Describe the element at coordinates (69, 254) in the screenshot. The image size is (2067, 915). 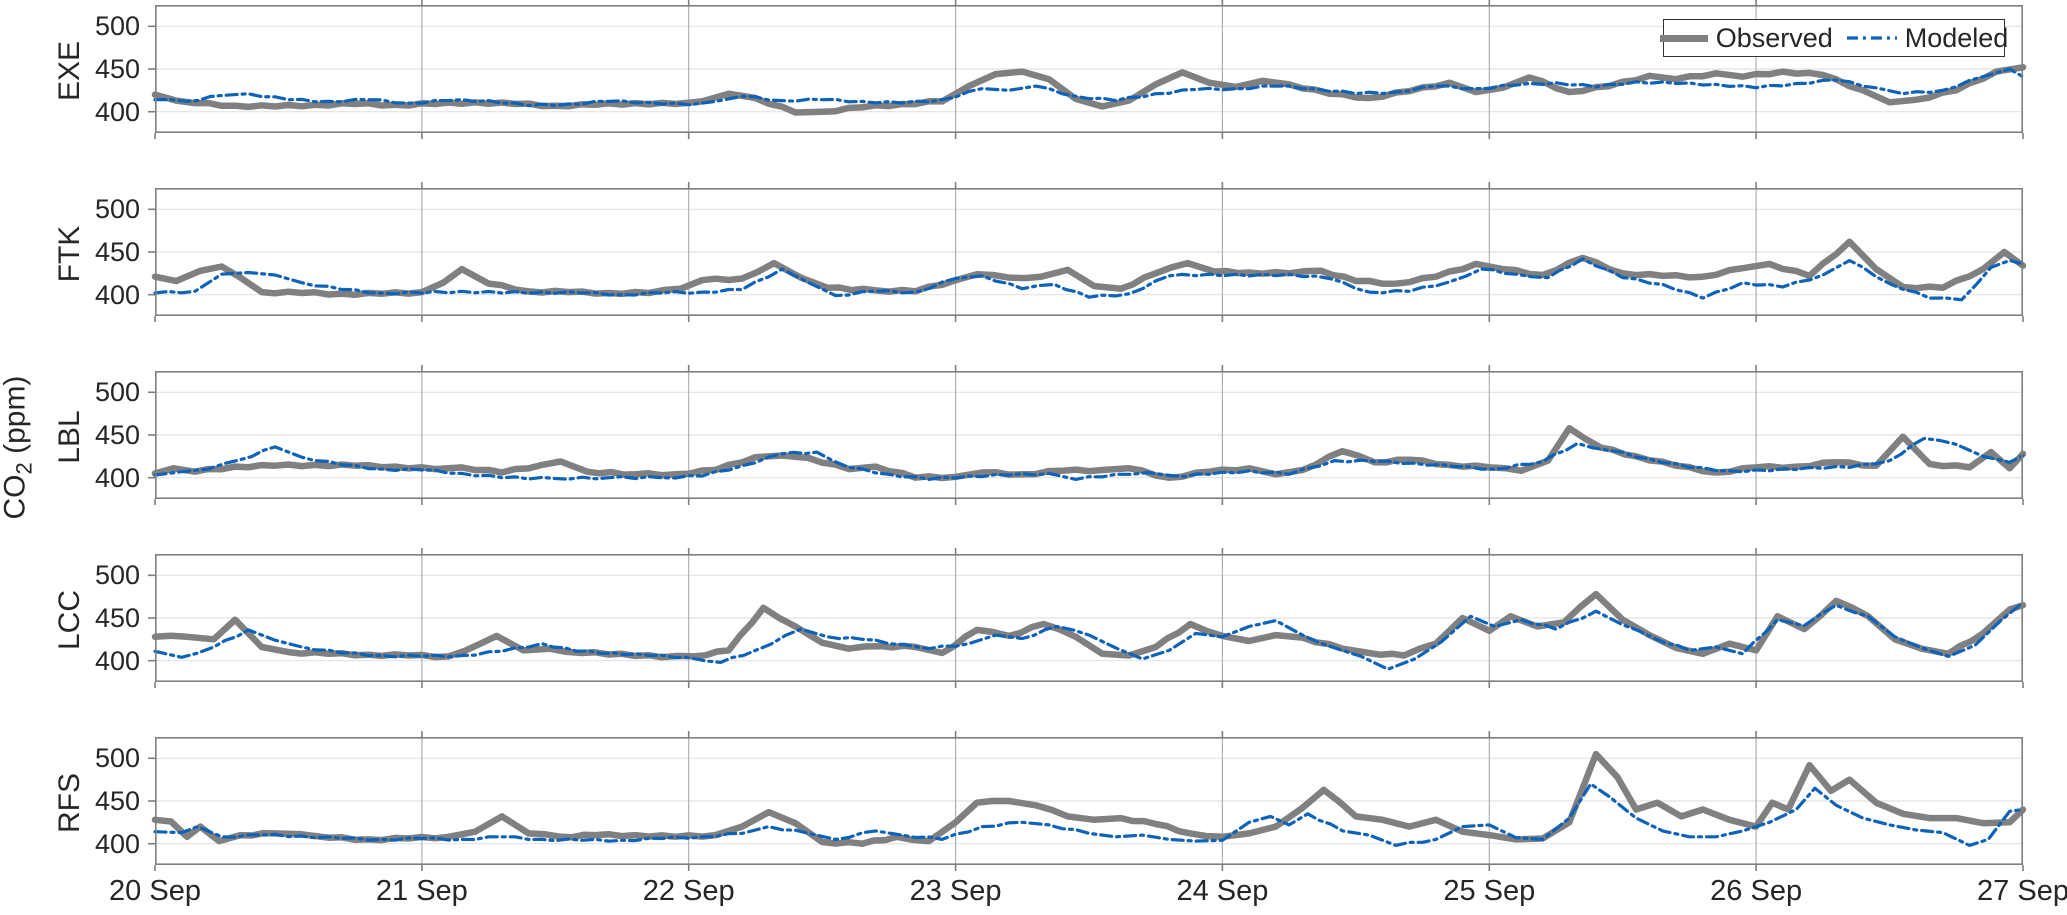
I see `panel-label-ftk: FTK` at that location.